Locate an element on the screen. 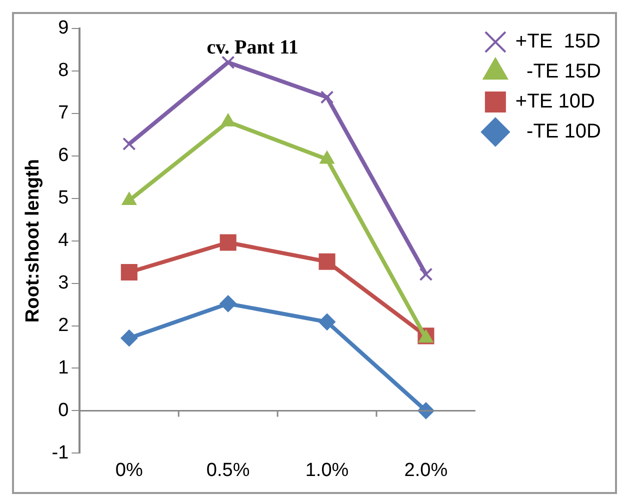 The width and height of the screenshot is (621, 498). legend-label: -TE 15D is located at coordinates (558, 71).